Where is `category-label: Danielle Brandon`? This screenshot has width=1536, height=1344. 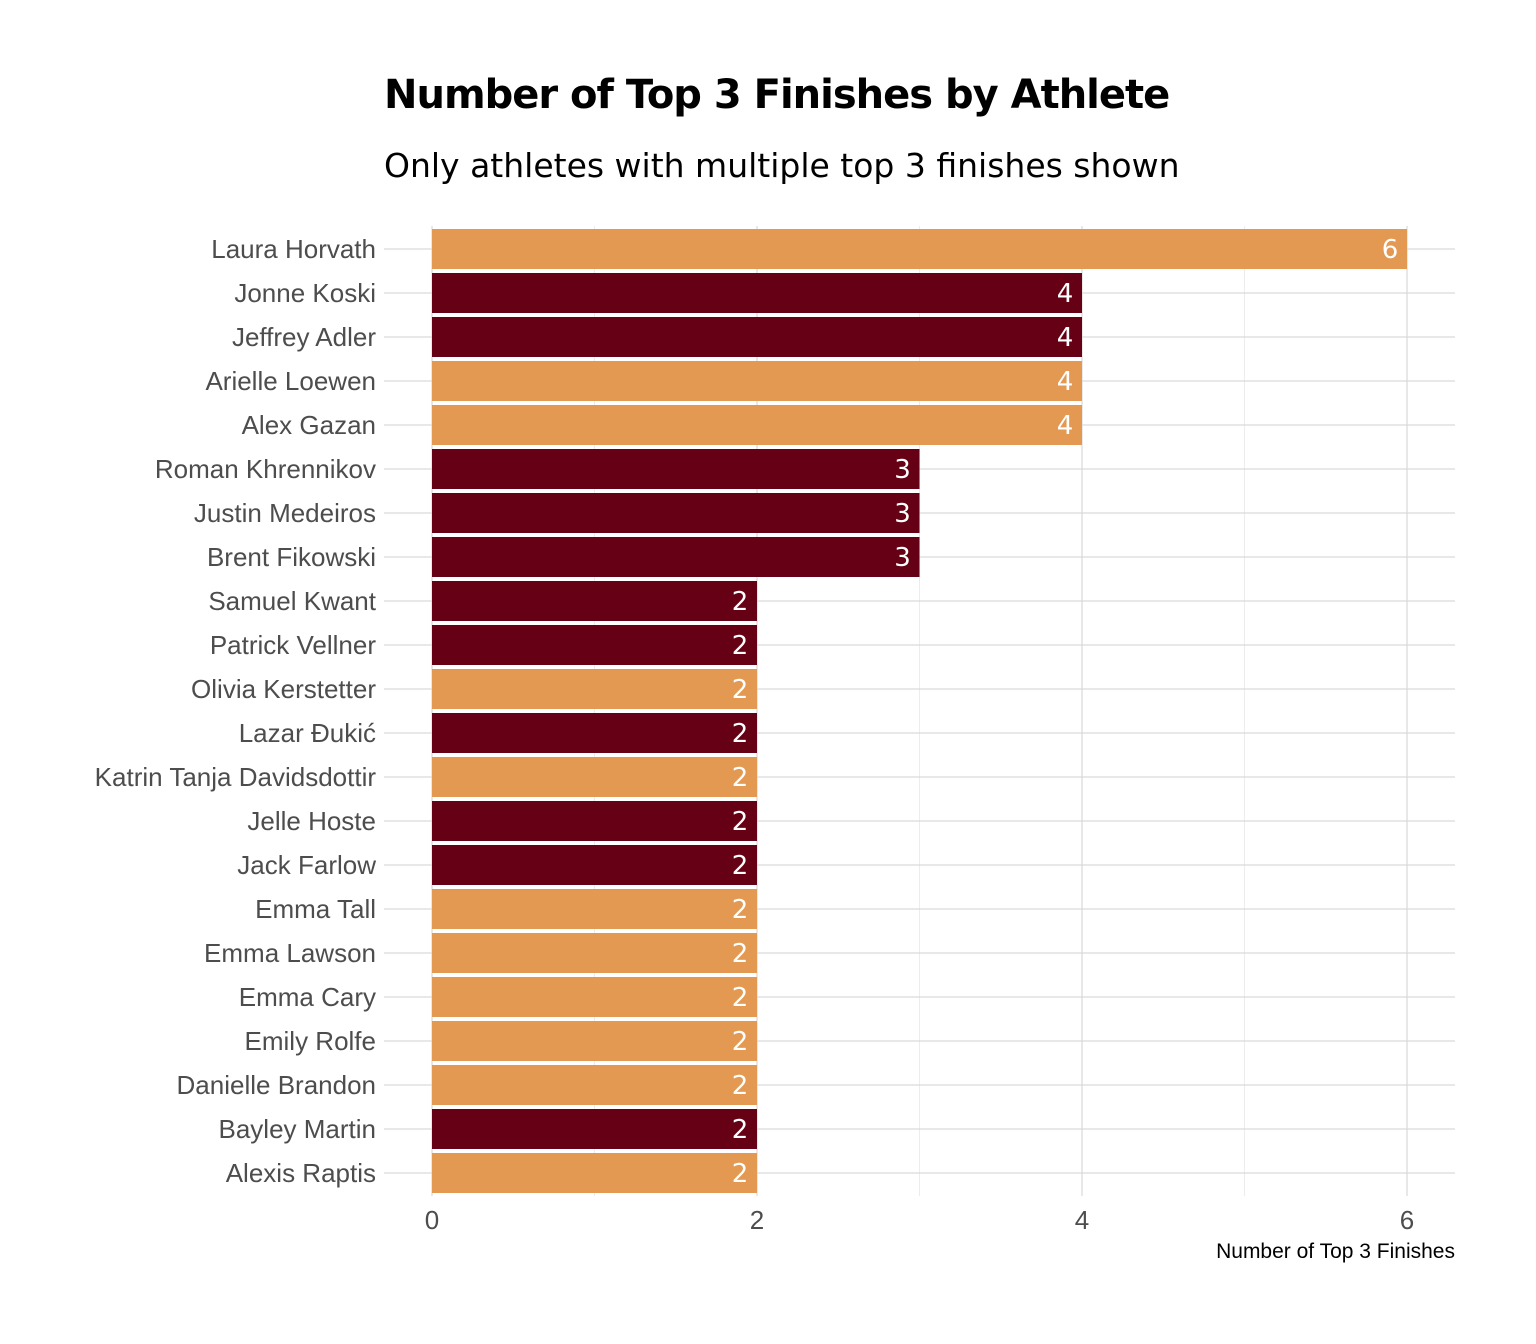
category-label: Danielle Brandon is located at coordinates (276, 1085).